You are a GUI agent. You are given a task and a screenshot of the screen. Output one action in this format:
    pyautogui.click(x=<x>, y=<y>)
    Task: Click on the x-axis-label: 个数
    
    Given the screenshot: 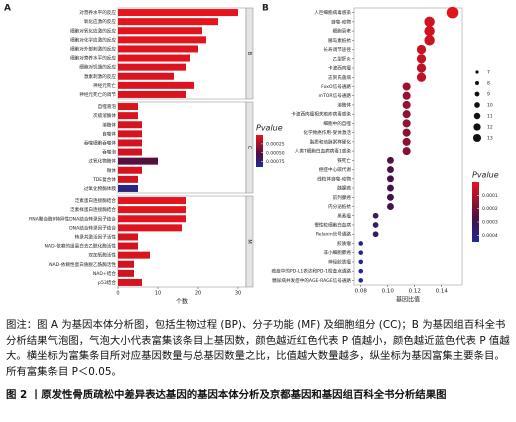 What is the action you would take?
    pyautogui.click(x=182, y=302)
    